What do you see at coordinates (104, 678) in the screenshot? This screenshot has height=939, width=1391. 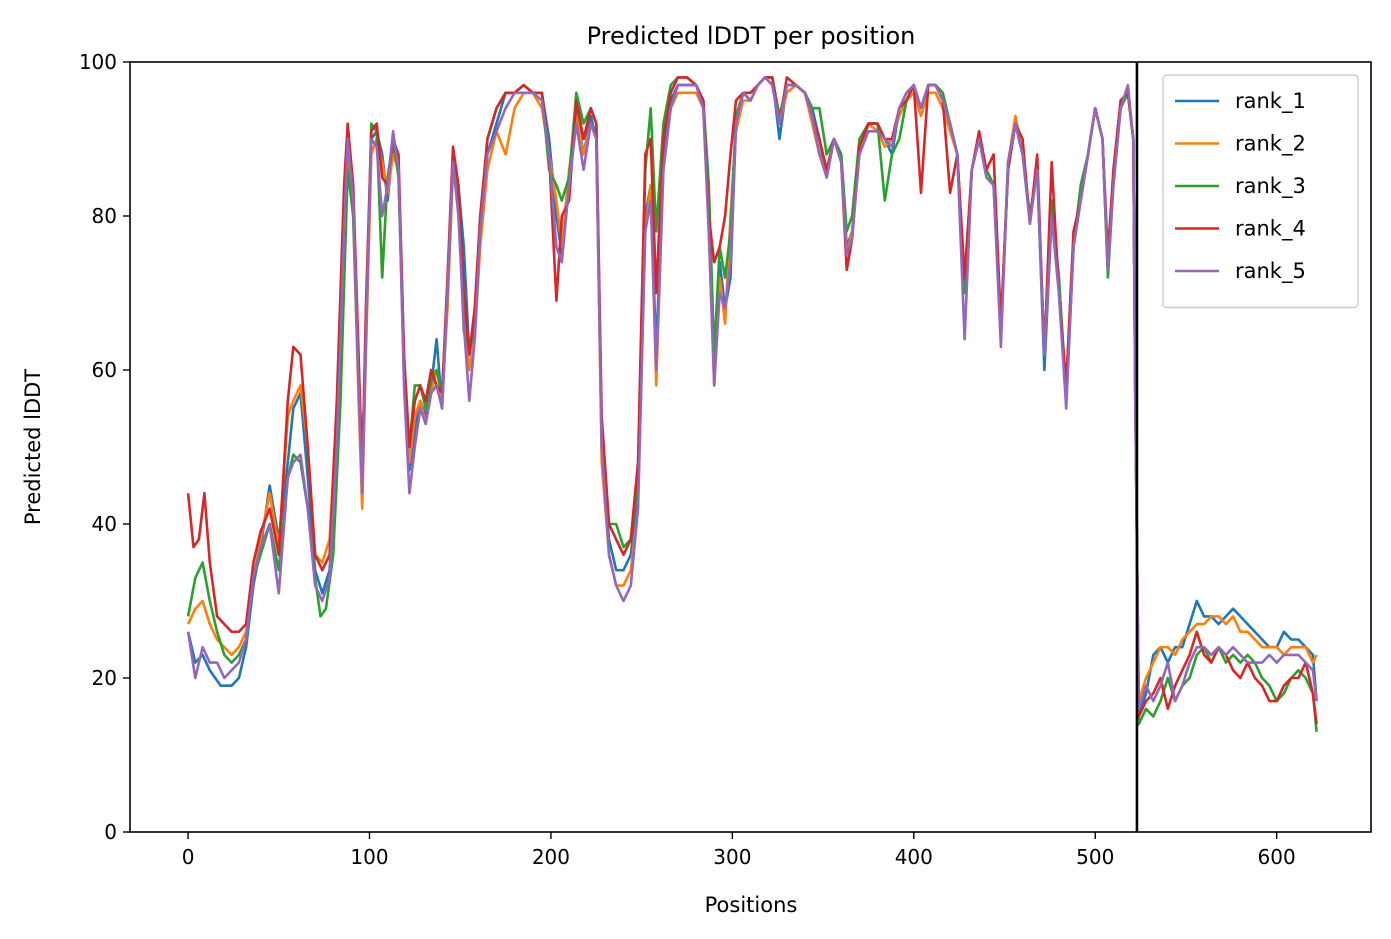 I see `y-tick-label: 20` at bounding box center [104, 678].